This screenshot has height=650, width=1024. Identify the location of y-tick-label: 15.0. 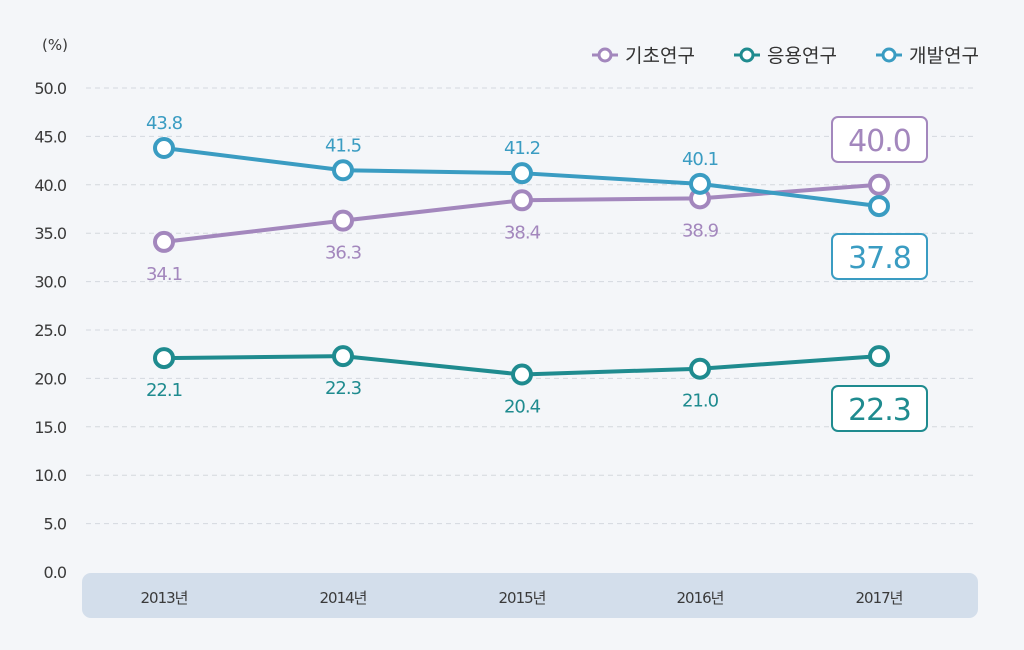
(50, 427).